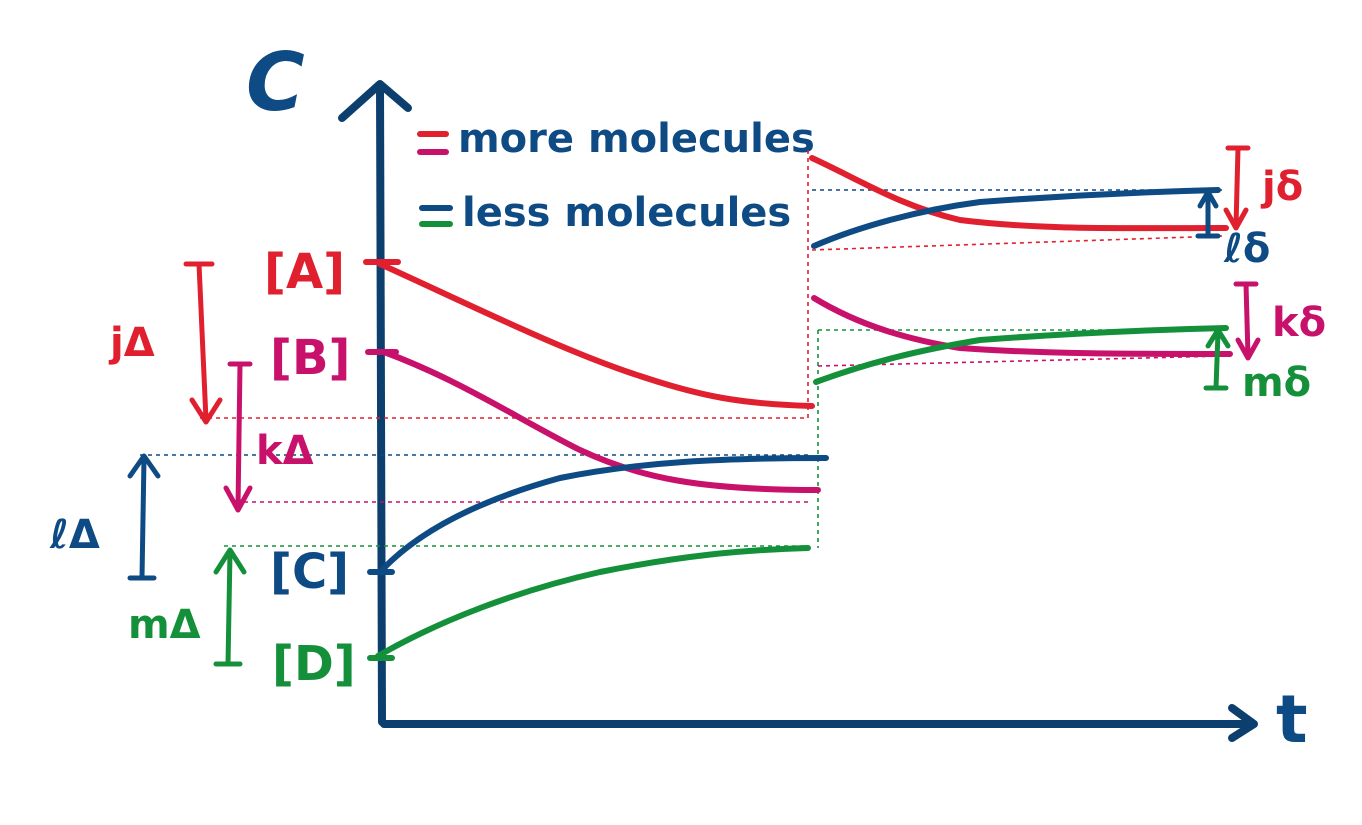 This screenshot has height=825, width=1362. I want to click on l-small-arrow, so click(1208, 214).